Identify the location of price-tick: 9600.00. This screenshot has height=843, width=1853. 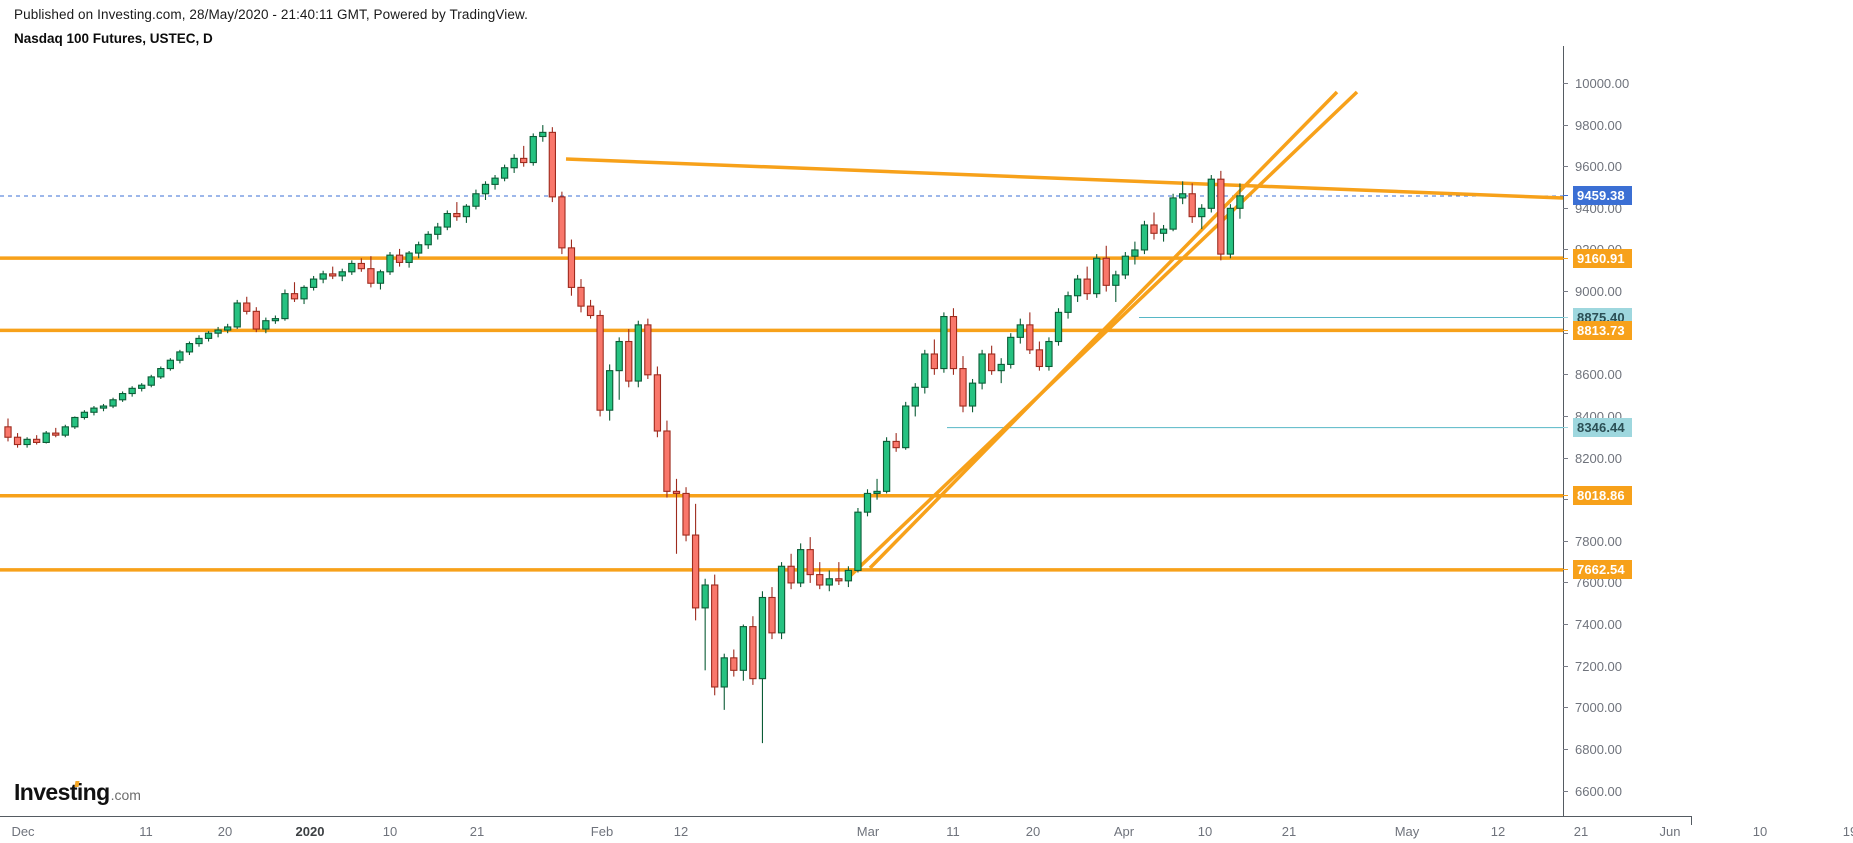
(1592, 167).